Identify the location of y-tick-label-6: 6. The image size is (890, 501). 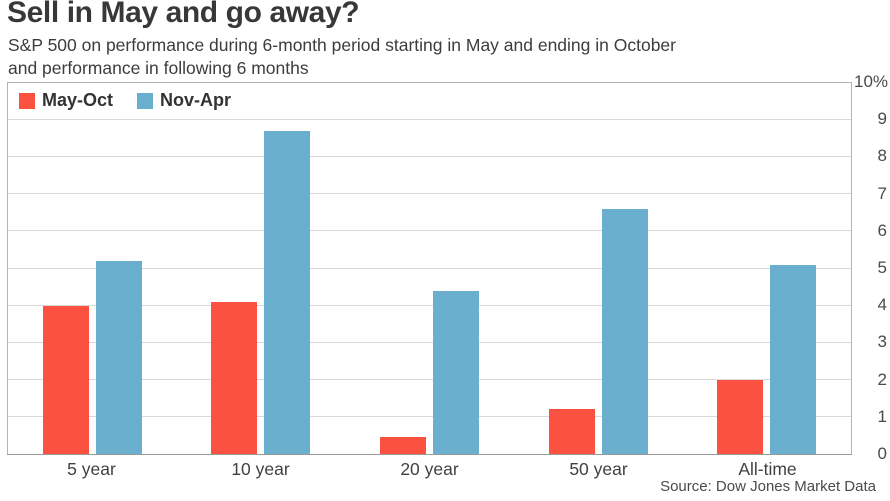
(882, 230).